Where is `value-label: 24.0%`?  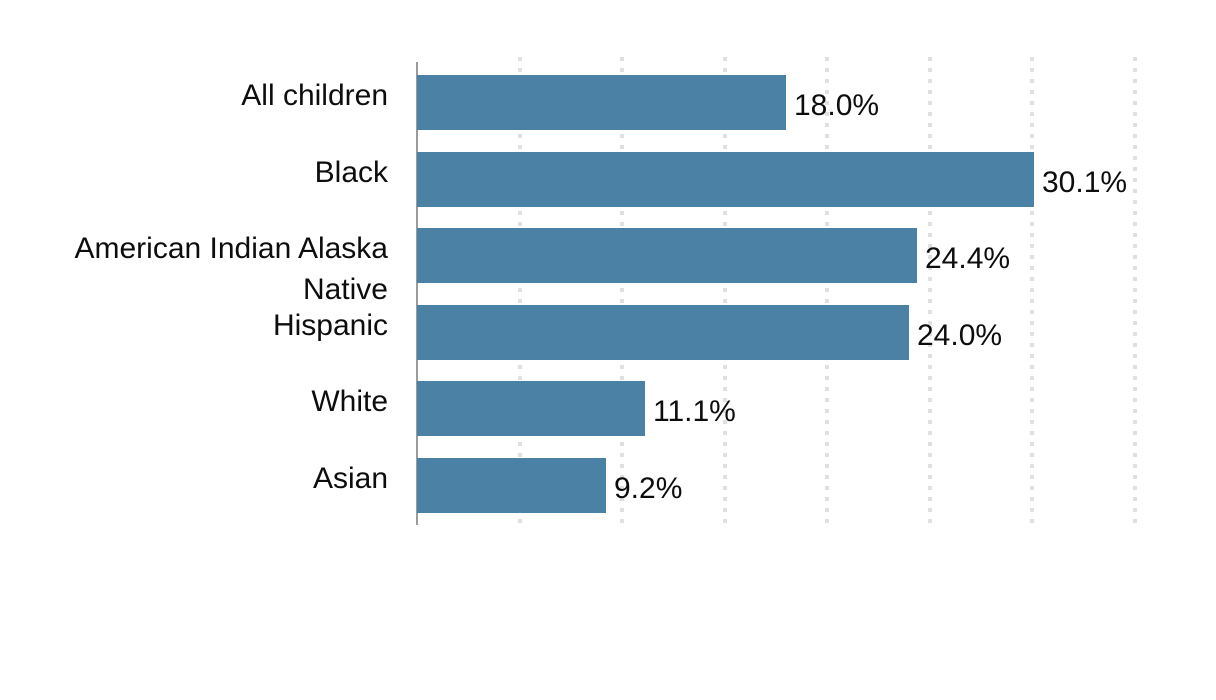
value-label: 24.0% is located at coordinates (960, 335).